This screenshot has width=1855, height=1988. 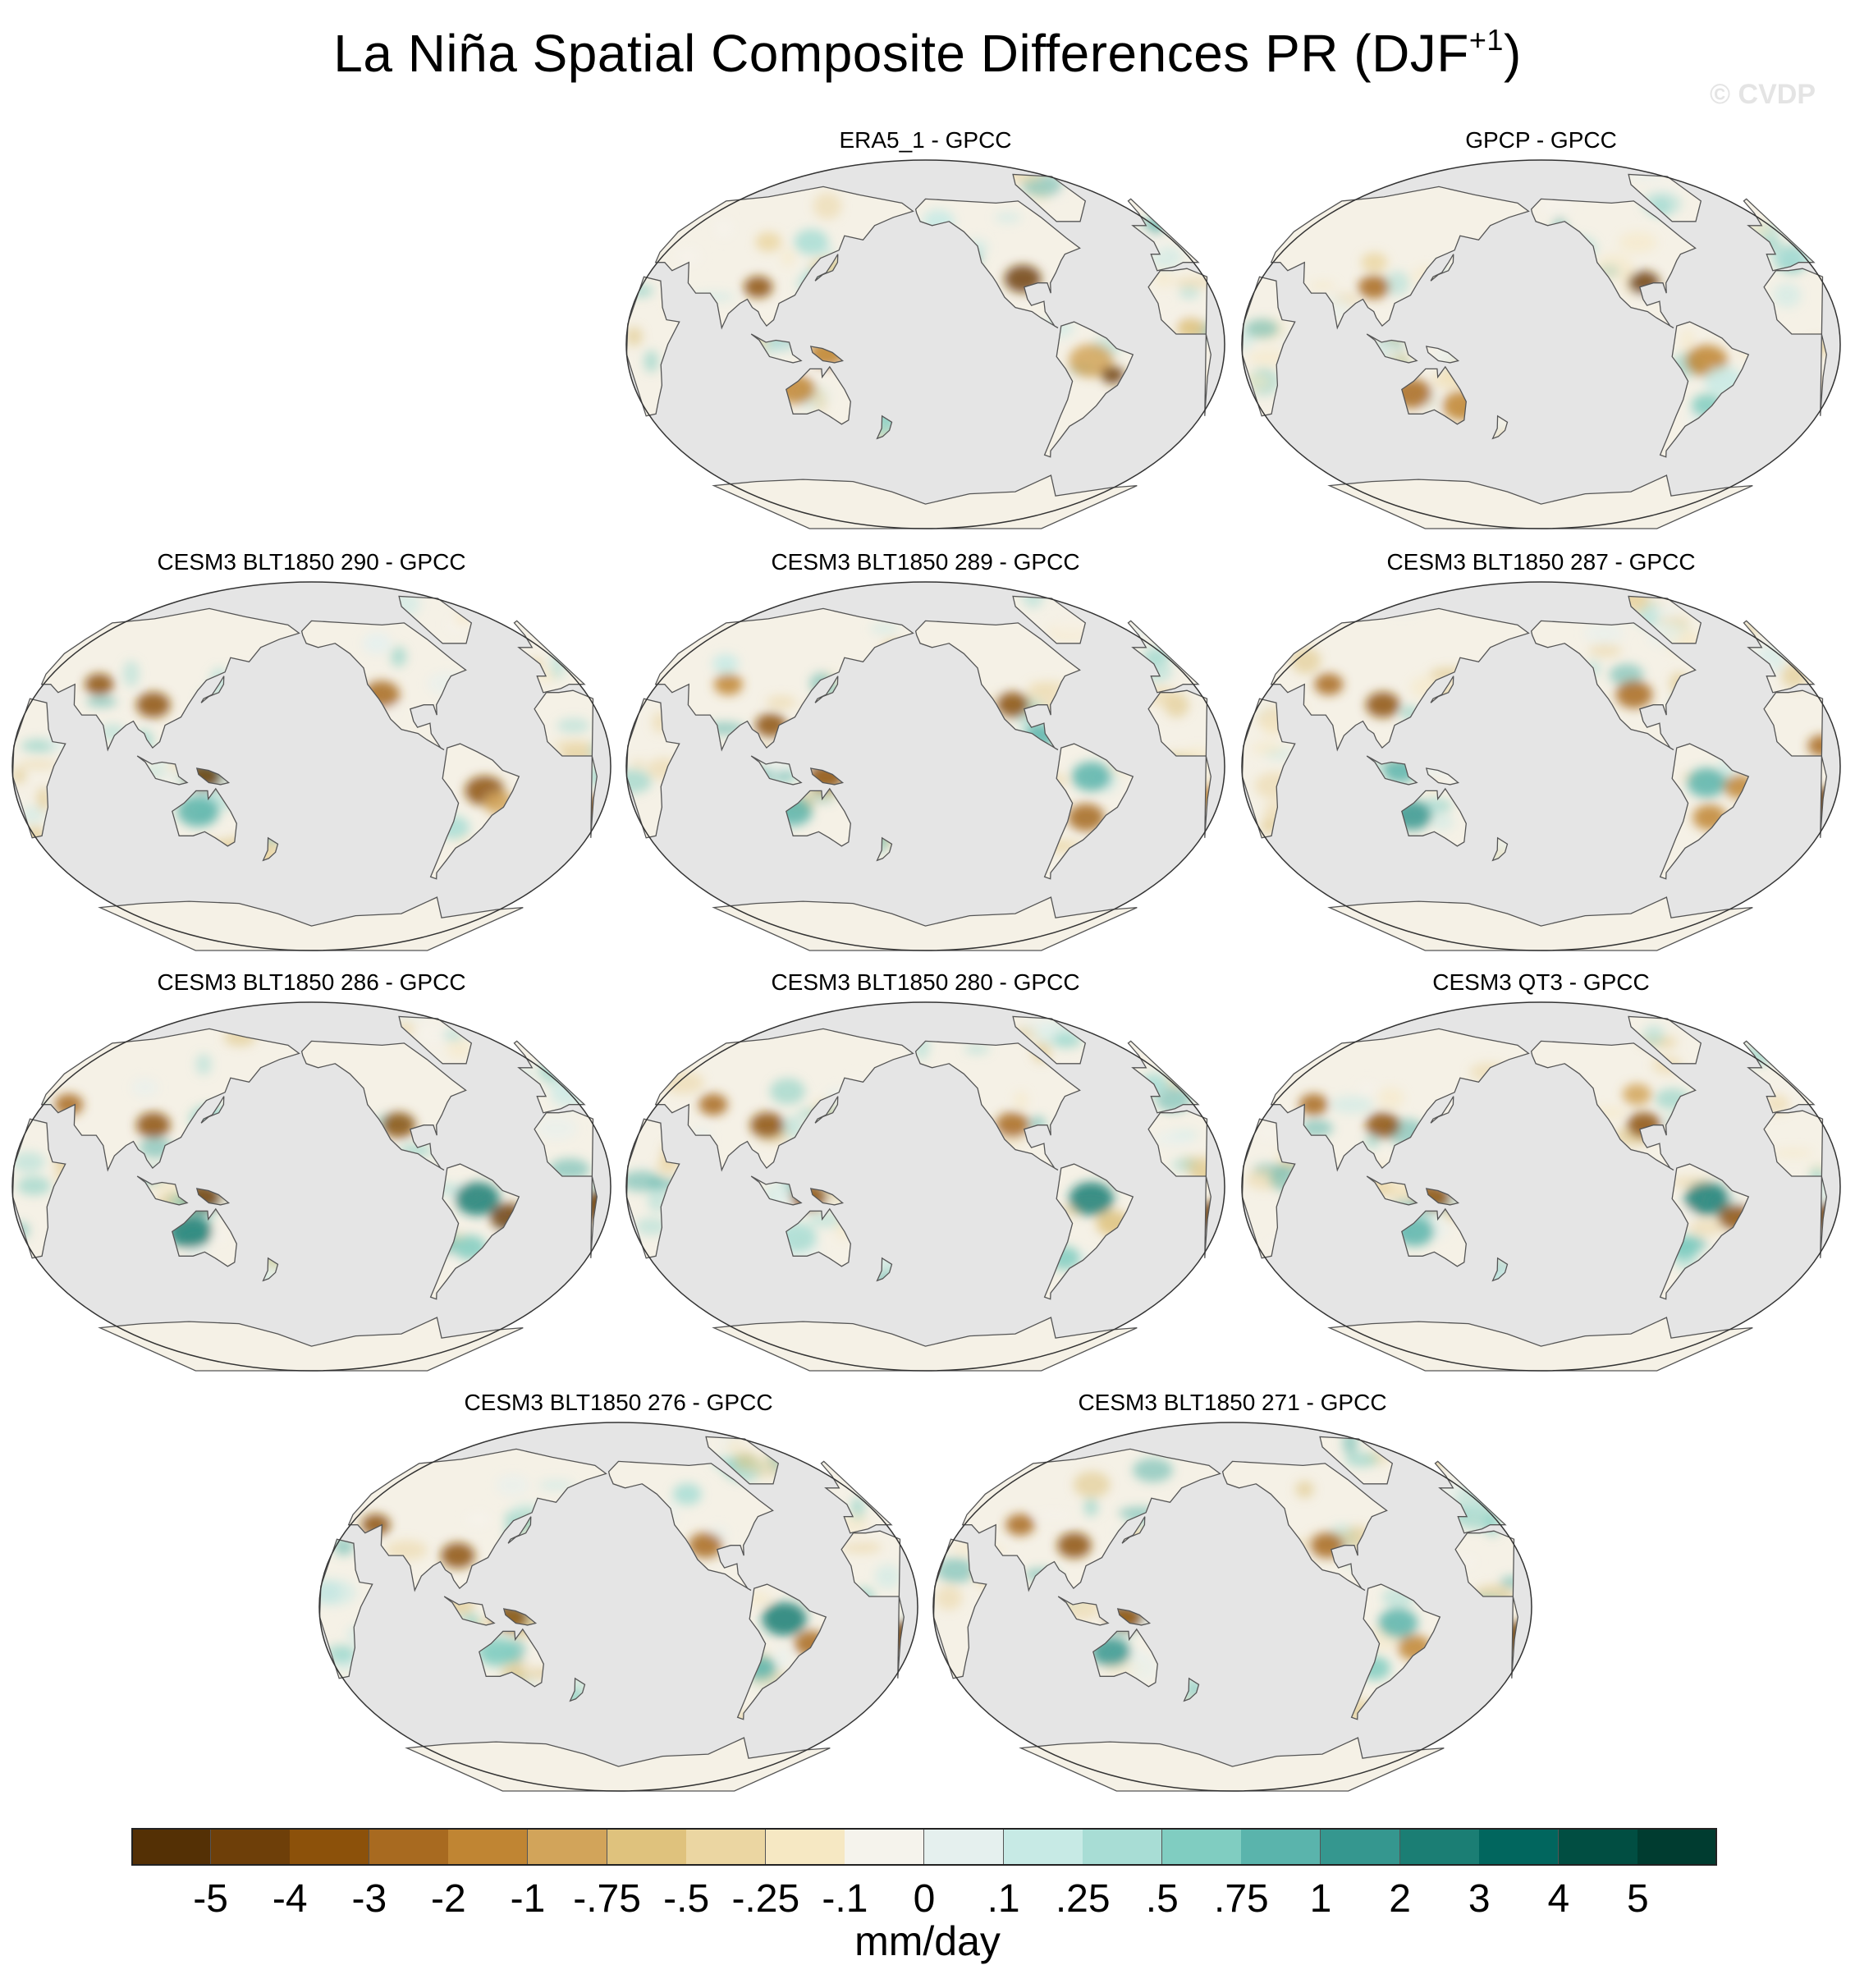 What do you see at coordinates (845, 1899) in the screenshot?
I see `colorbar-tick-label: -.1` at bounding box center [845, 1899].